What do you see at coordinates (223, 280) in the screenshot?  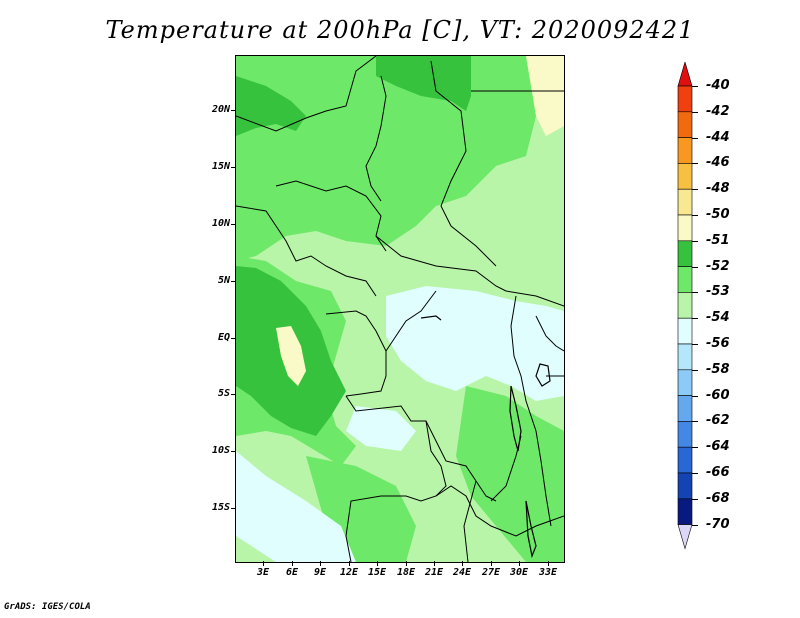 I see `lat-label-5n: 5N` at bounding box center [223, 280].